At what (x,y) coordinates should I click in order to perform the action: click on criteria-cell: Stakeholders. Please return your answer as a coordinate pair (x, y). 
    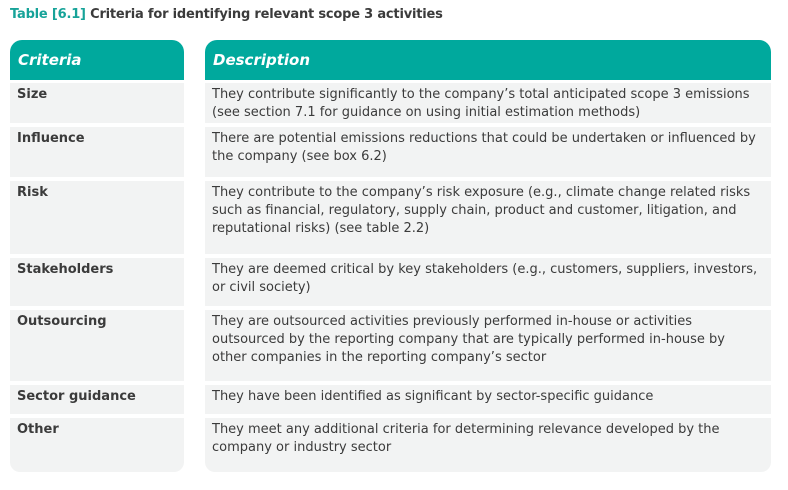
    Looking at the image, I should click on (97, 282).